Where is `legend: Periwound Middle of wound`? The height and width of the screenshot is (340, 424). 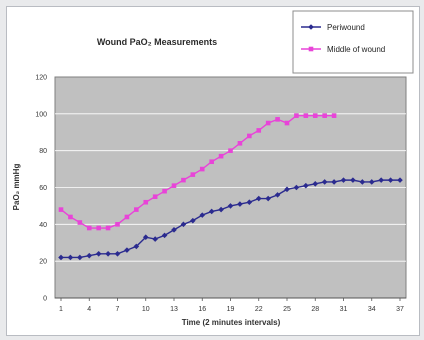
legend: Periwound Middle of wound is located at coordinates (353, 42).